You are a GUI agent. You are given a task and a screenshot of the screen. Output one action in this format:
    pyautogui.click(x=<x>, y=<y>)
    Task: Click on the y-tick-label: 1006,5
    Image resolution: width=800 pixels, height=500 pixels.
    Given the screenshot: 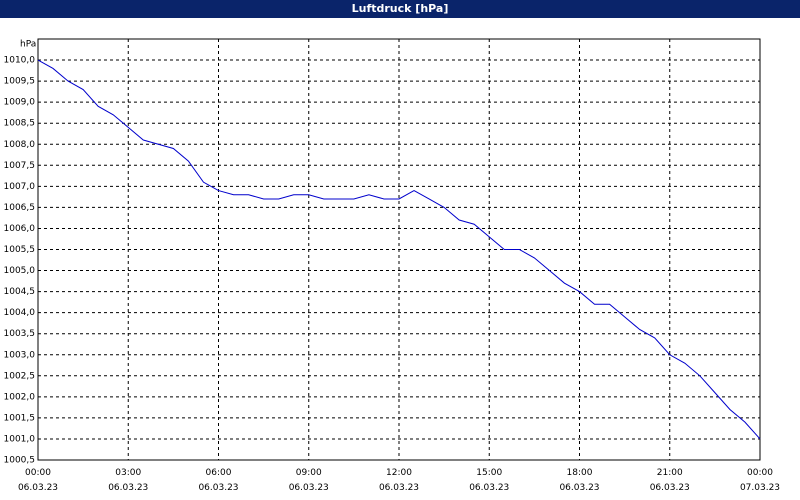 What is the action you would take?
    pyautogui.click(x=20, y=208)
    